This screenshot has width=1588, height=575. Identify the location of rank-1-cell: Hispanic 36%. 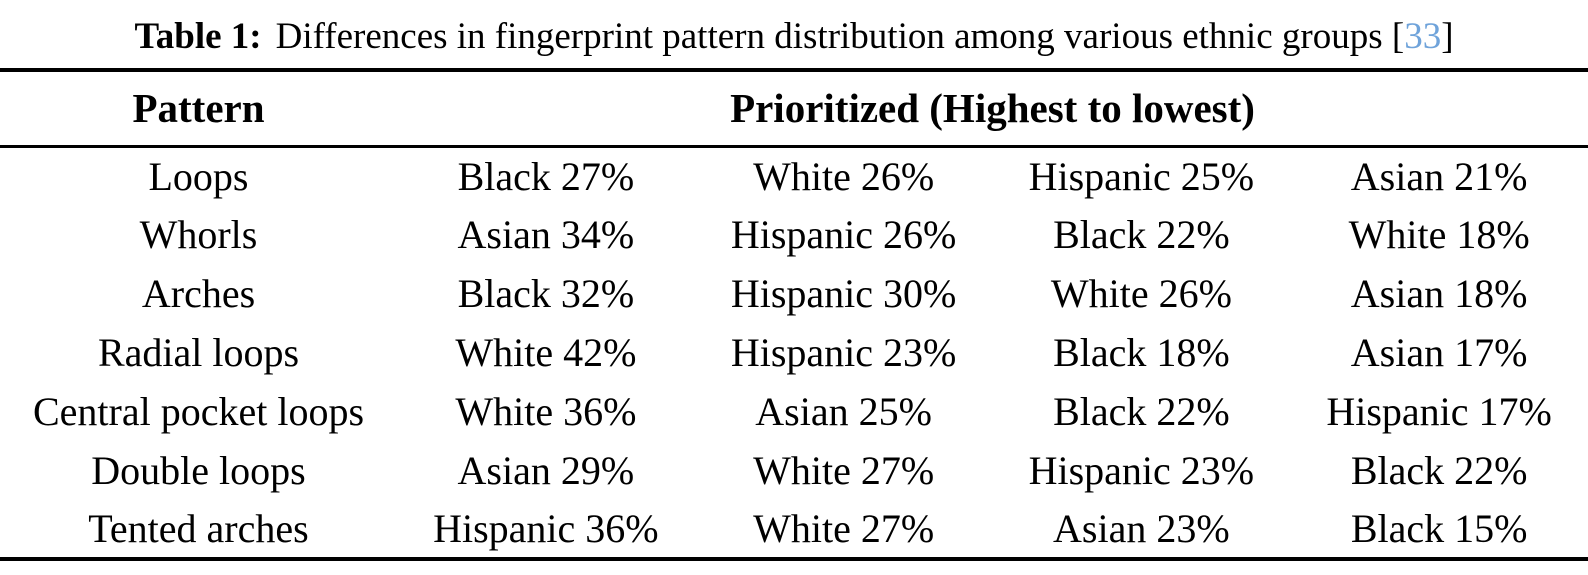
(546, 528).